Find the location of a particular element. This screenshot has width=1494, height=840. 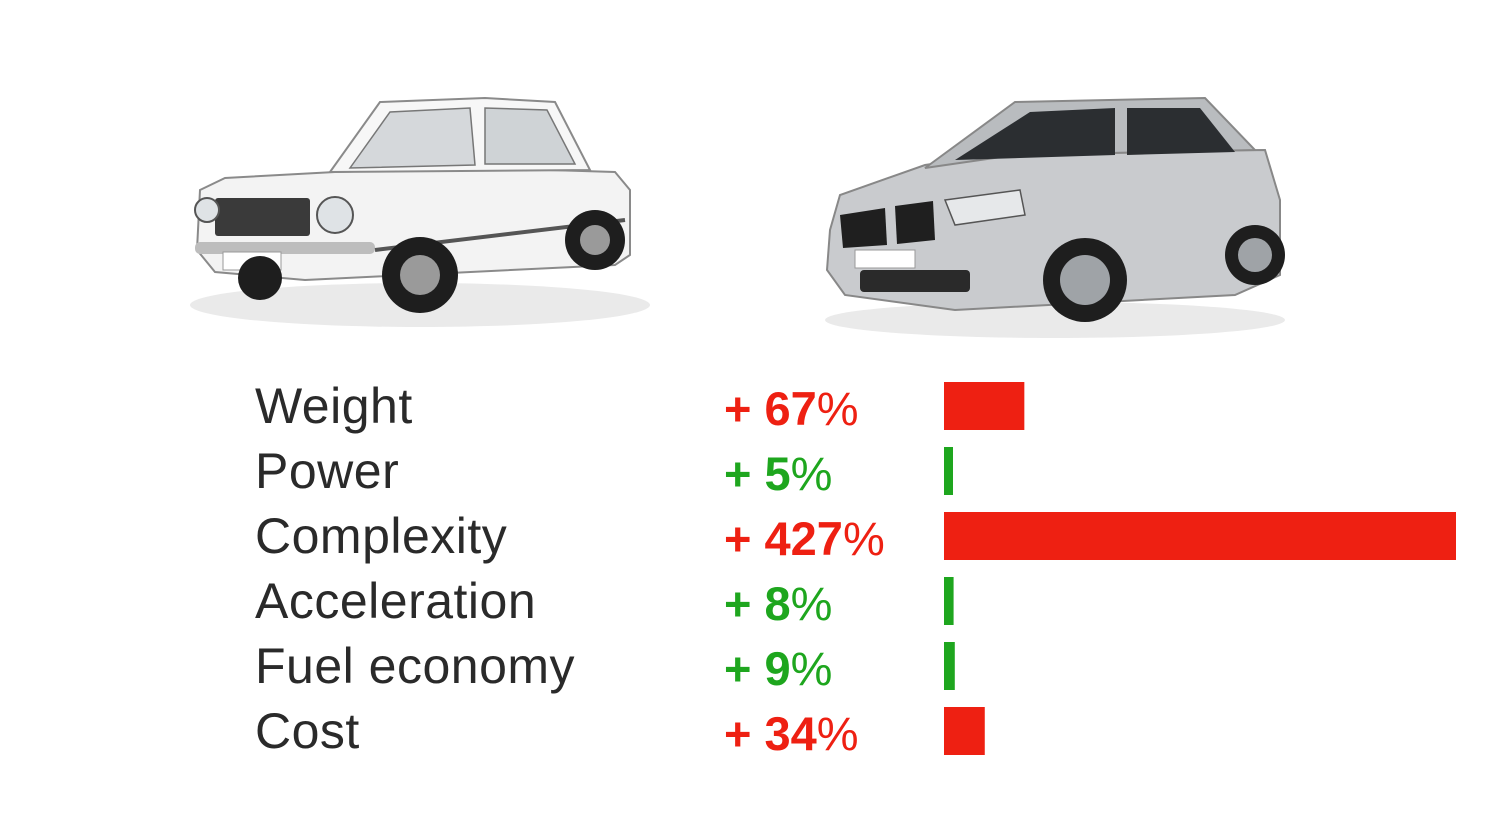

bar-acceleration is located at coordinates (949, 601).